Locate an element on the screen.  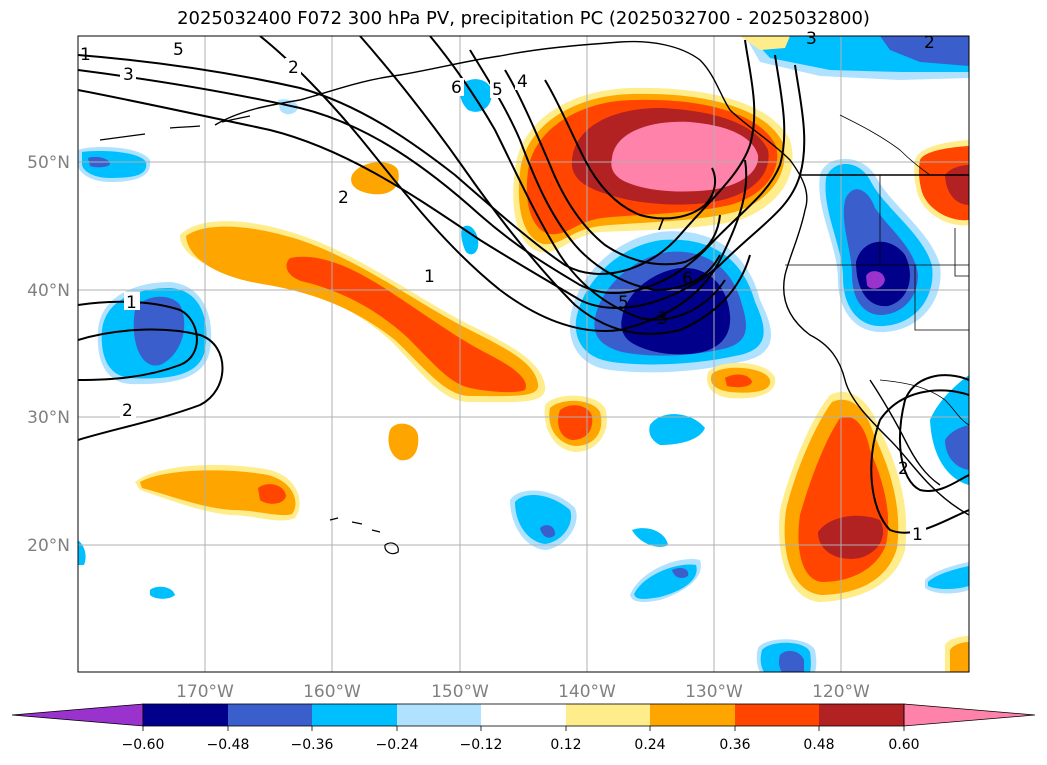
hawaii-islands is located at coordinates (364, 536).